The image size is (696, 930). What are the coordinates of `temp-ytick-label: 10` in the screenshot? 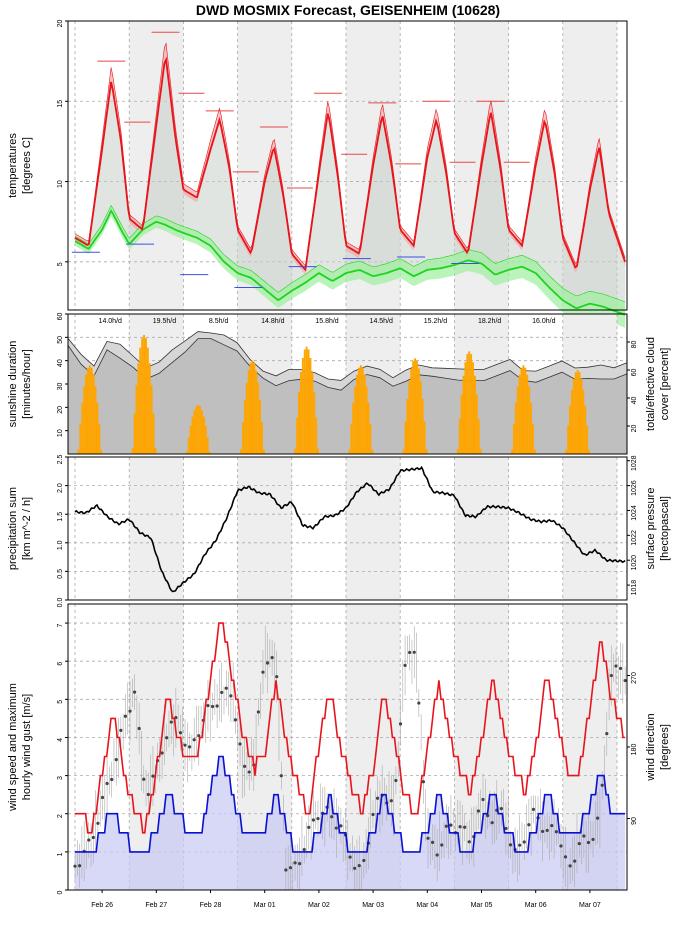 It's located at (60, 184).